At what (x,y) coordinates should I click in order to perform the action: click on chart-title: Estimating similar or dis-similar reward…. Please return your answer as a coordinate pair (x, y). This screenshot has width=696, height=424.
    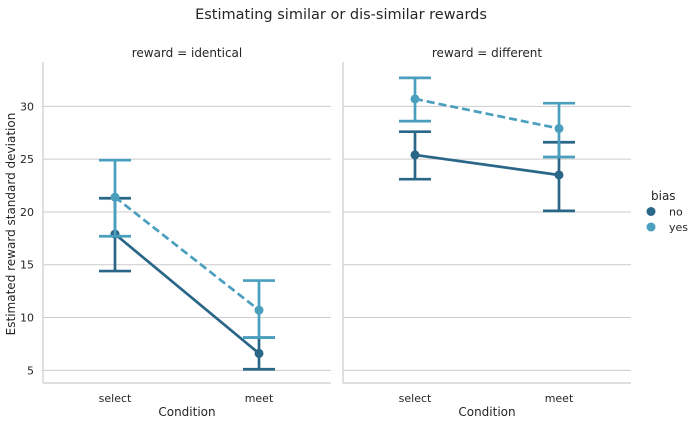
    Looking at the image, I should click on (341, 15).